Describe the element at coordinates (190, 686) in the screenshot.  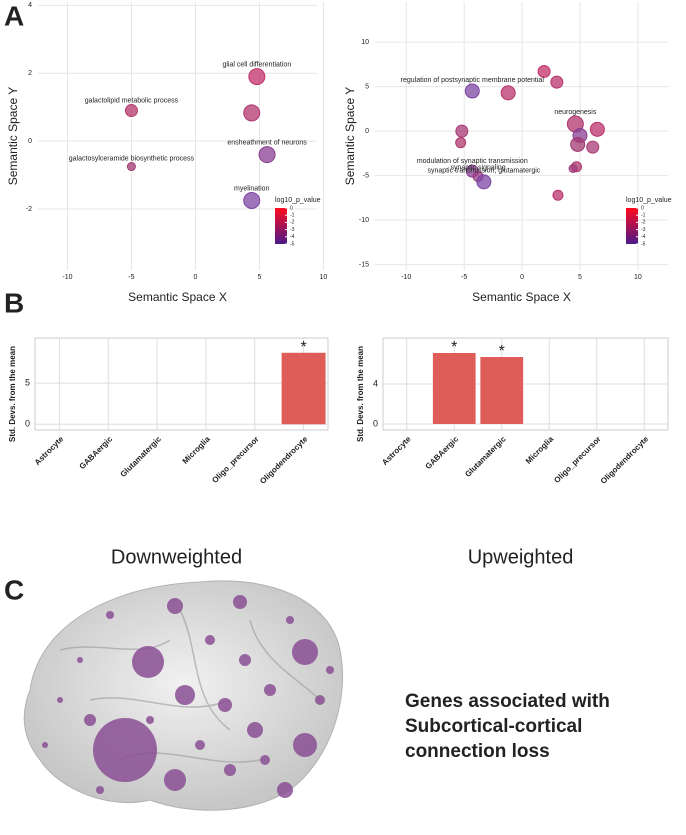
I see `brain-sulci` at that location.